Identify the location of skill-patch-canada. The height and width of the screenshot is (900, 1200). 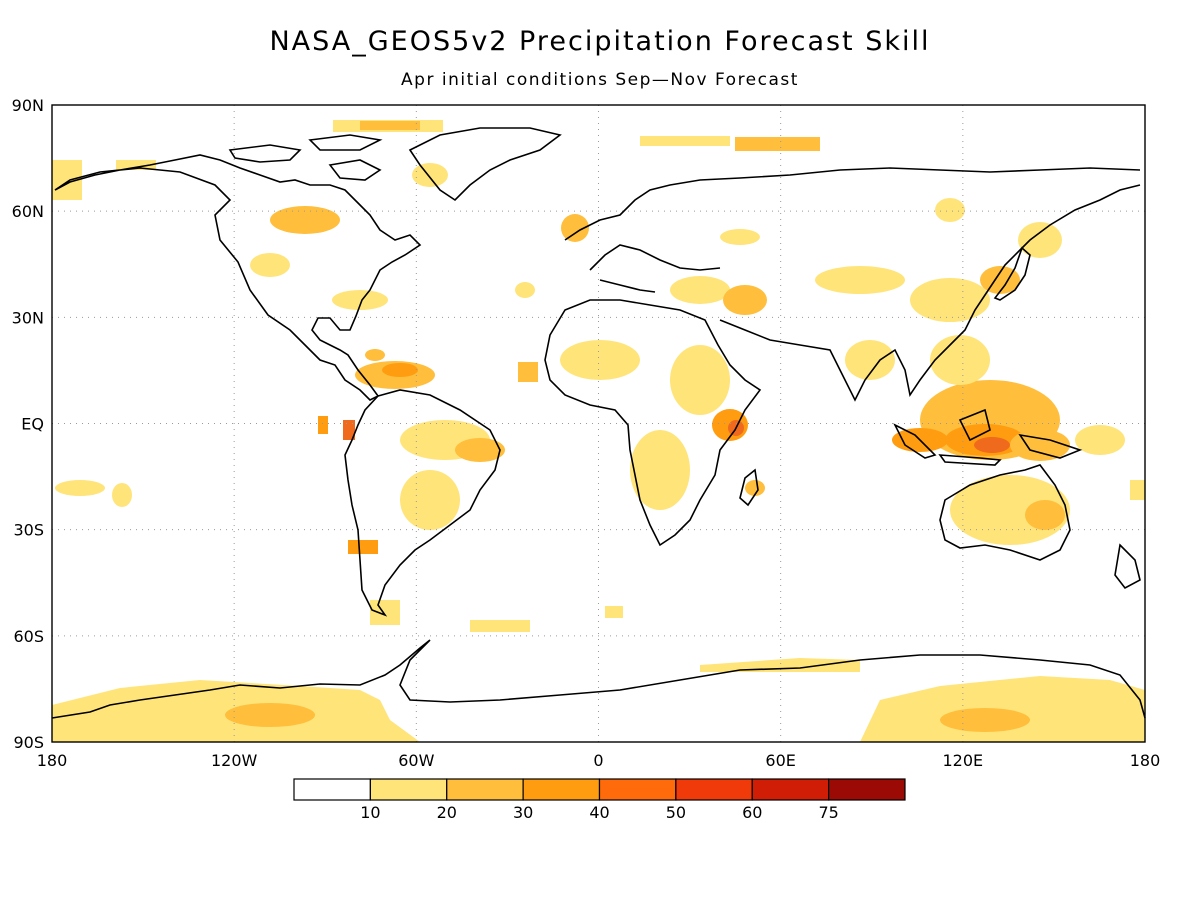
(305, 220).